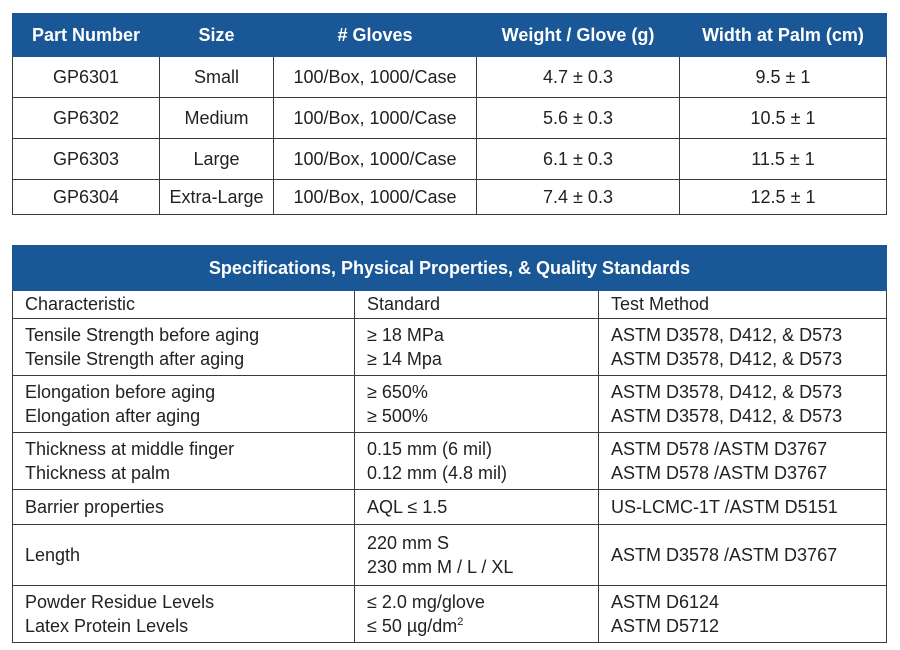 The height and width of the screenshot is (650, 900). I want to click on weight-cell: 4.7 ± 0.3, so click(578, 77).